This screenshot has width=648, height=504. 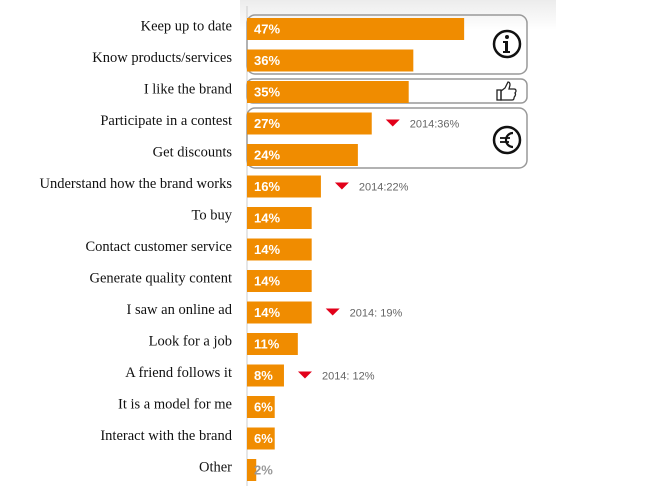 What do you see at coordinates (507, 44) in the screenshot?
I see `info-icon` at bounding box center [507, 44].